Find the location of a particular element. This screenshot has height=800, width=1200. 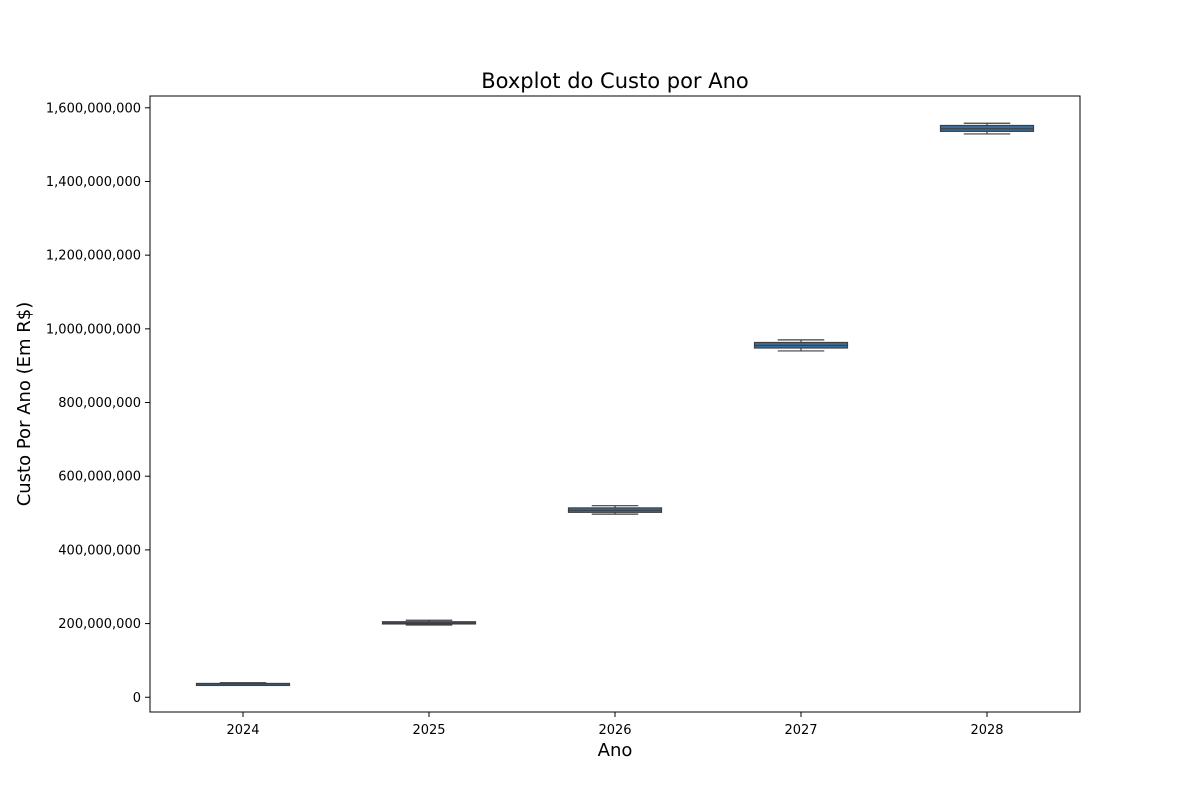

box-2026 is located at coordinates (615, 510).